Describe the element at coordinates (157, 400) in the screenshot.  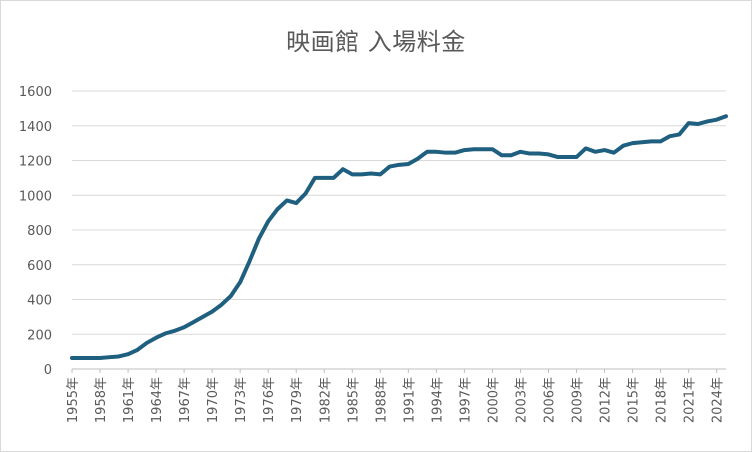
I see `x-tick-label: 1964年` at that location.